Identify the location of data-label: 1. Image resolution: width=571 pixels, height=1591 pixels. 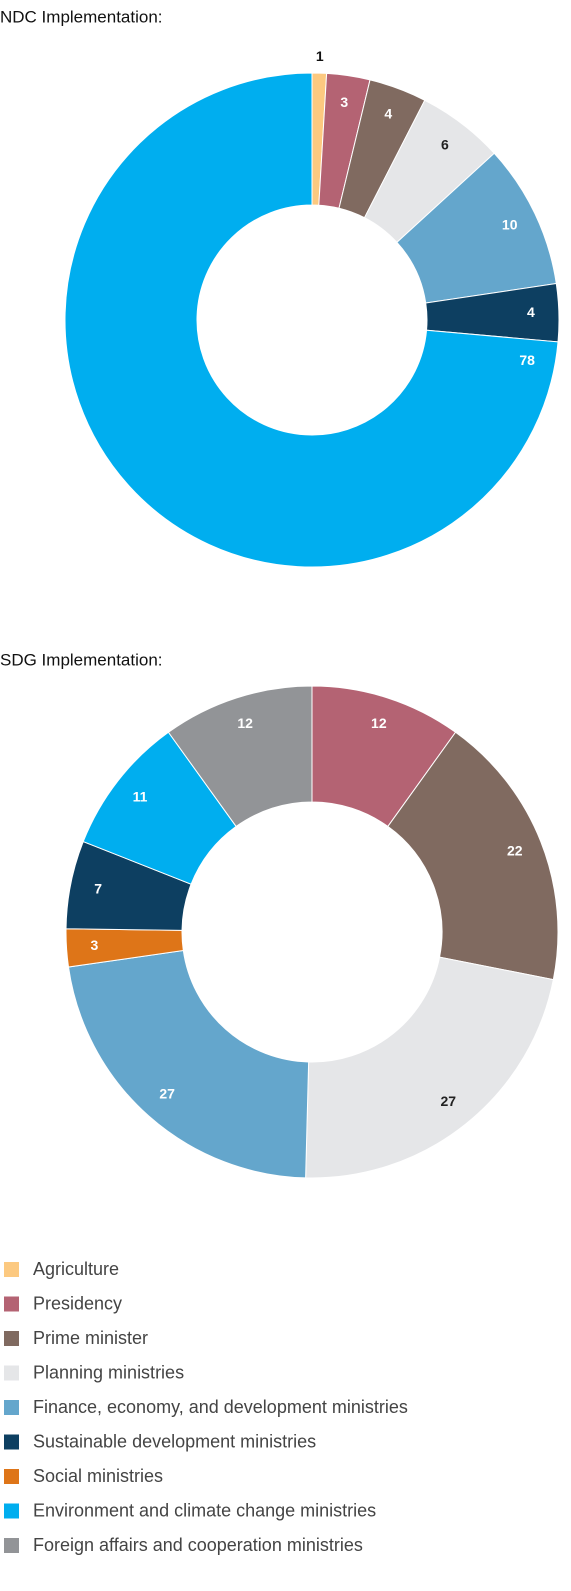
(320, 56).